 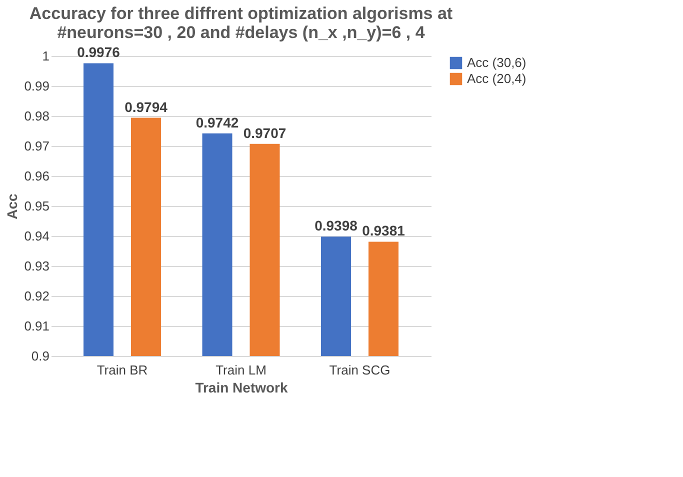 I want to click on y-tick-label: 0.9, so click(x=40, y=356).